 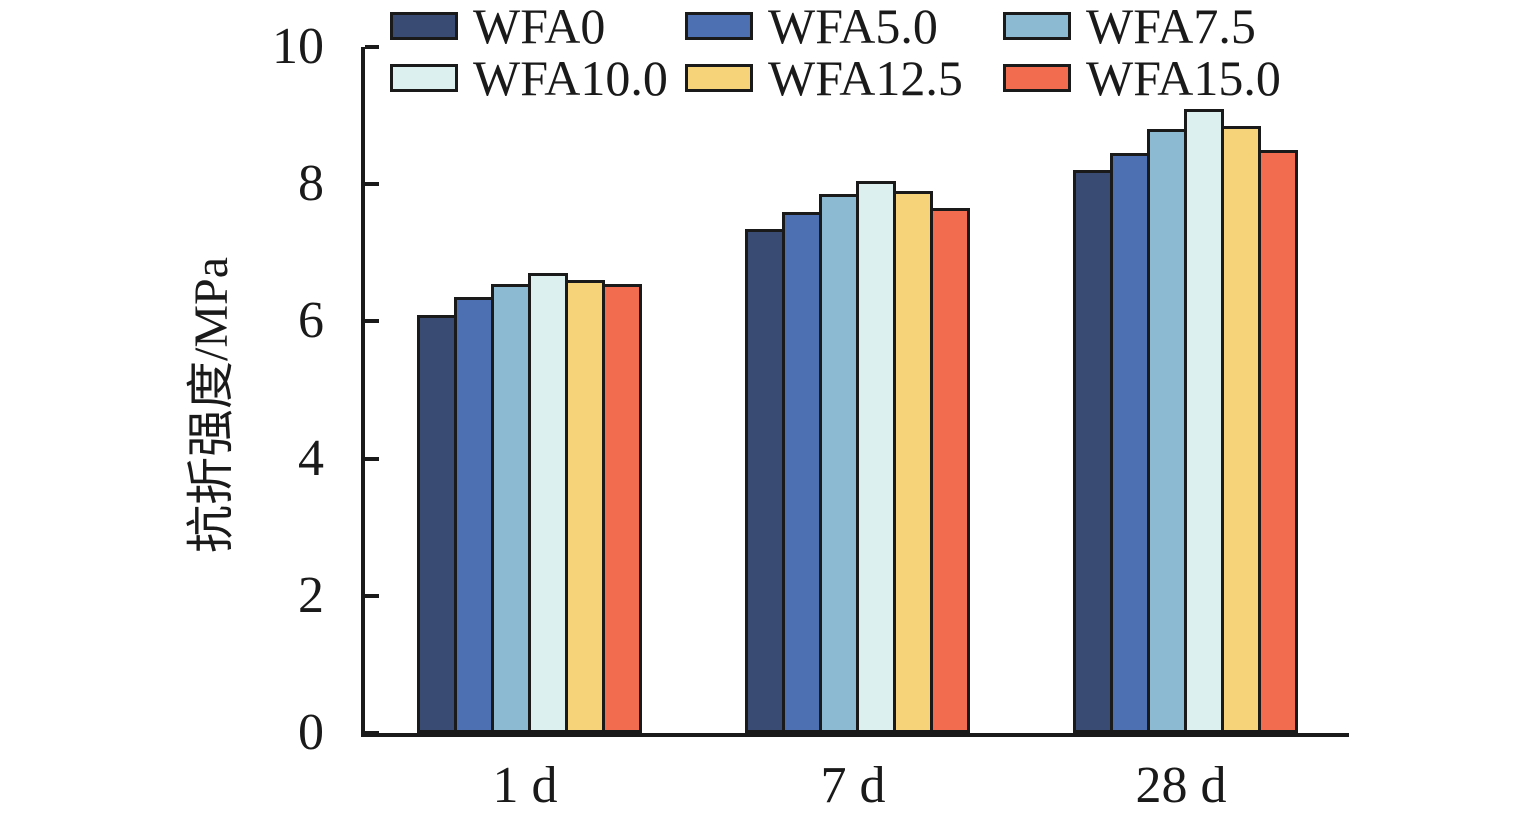 I want to click on legend-item-WFA10.0: WFA10.0, so click(x=529, y=78).